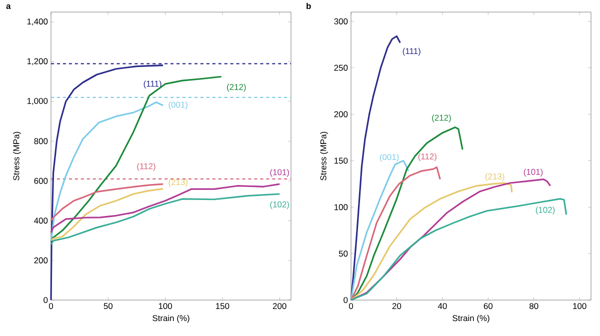  What do you see at coordinates (41, 221) in the screenshot?
I see `y-tick-label: 400` at bounding box center [41, 221].